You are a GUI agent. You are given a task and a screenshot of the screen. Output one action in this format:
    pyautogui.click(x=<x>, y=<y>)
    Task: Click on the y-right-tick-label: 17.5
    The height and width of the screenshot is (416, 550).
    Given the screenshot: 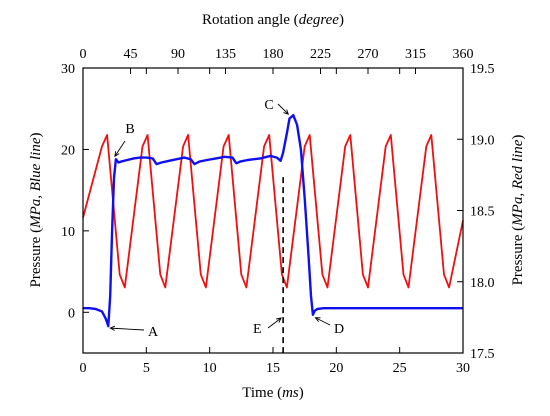 What is the action you would take?
    pyautogui.click(x=482, y=354)
    